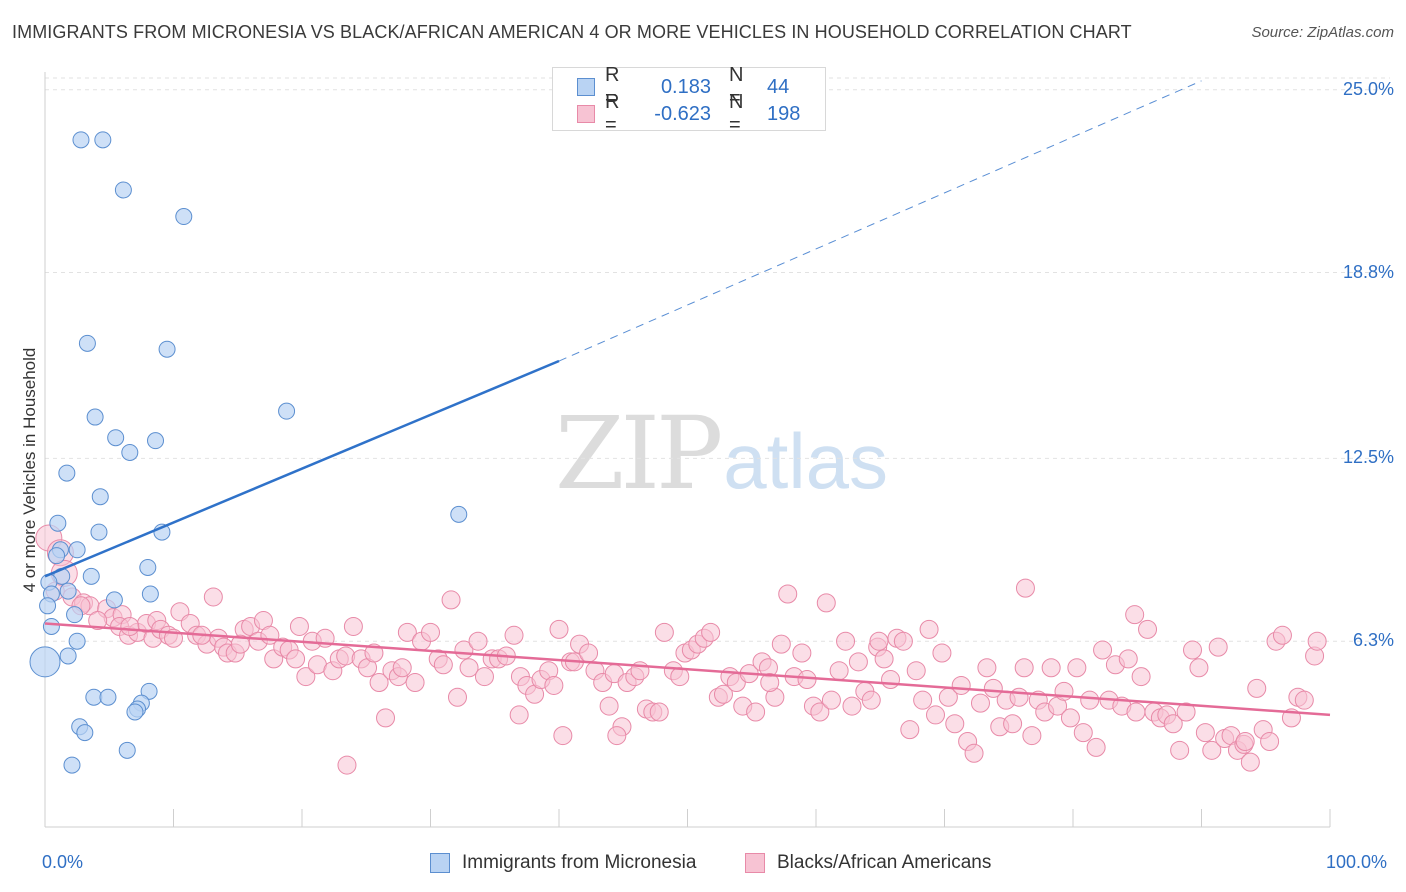 Image resolution: width=1406 pixels, height=892 pixels. I want to click on watermark-zip: ZIP, so click(639, 453).